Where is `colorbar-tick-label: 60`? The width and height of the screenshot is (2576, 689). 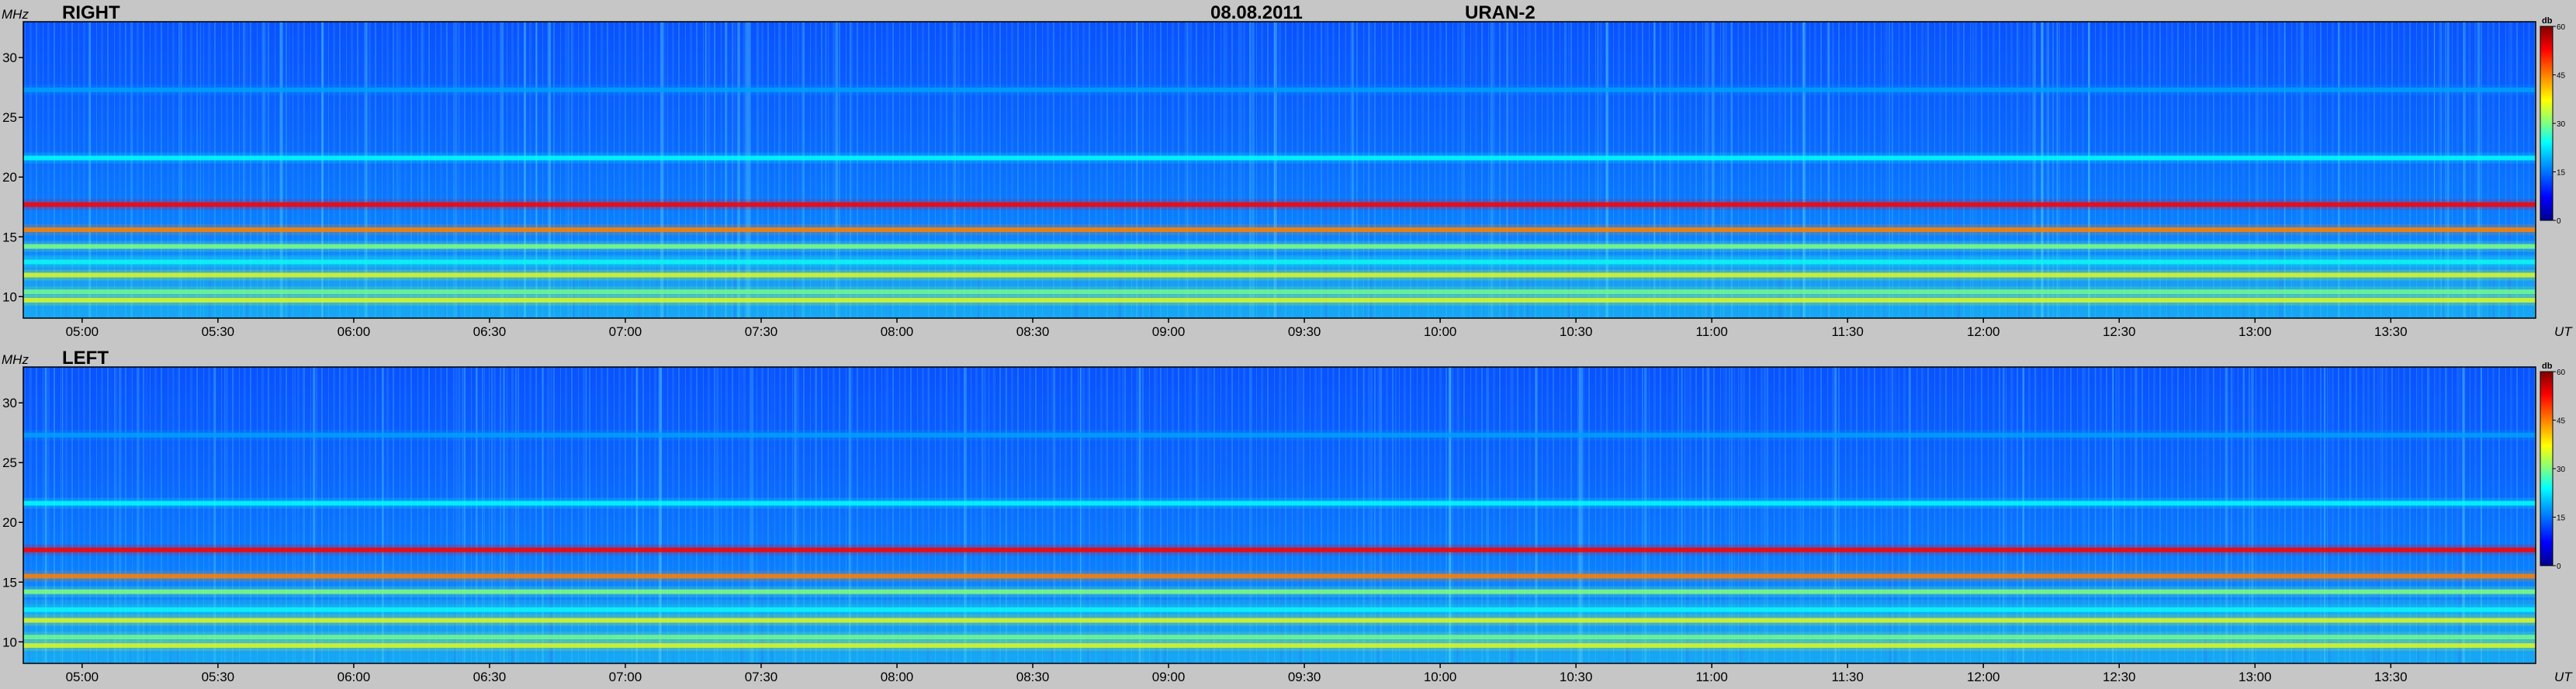
colorbar-tick-label: 60 is located at coordinates (2561, 373).